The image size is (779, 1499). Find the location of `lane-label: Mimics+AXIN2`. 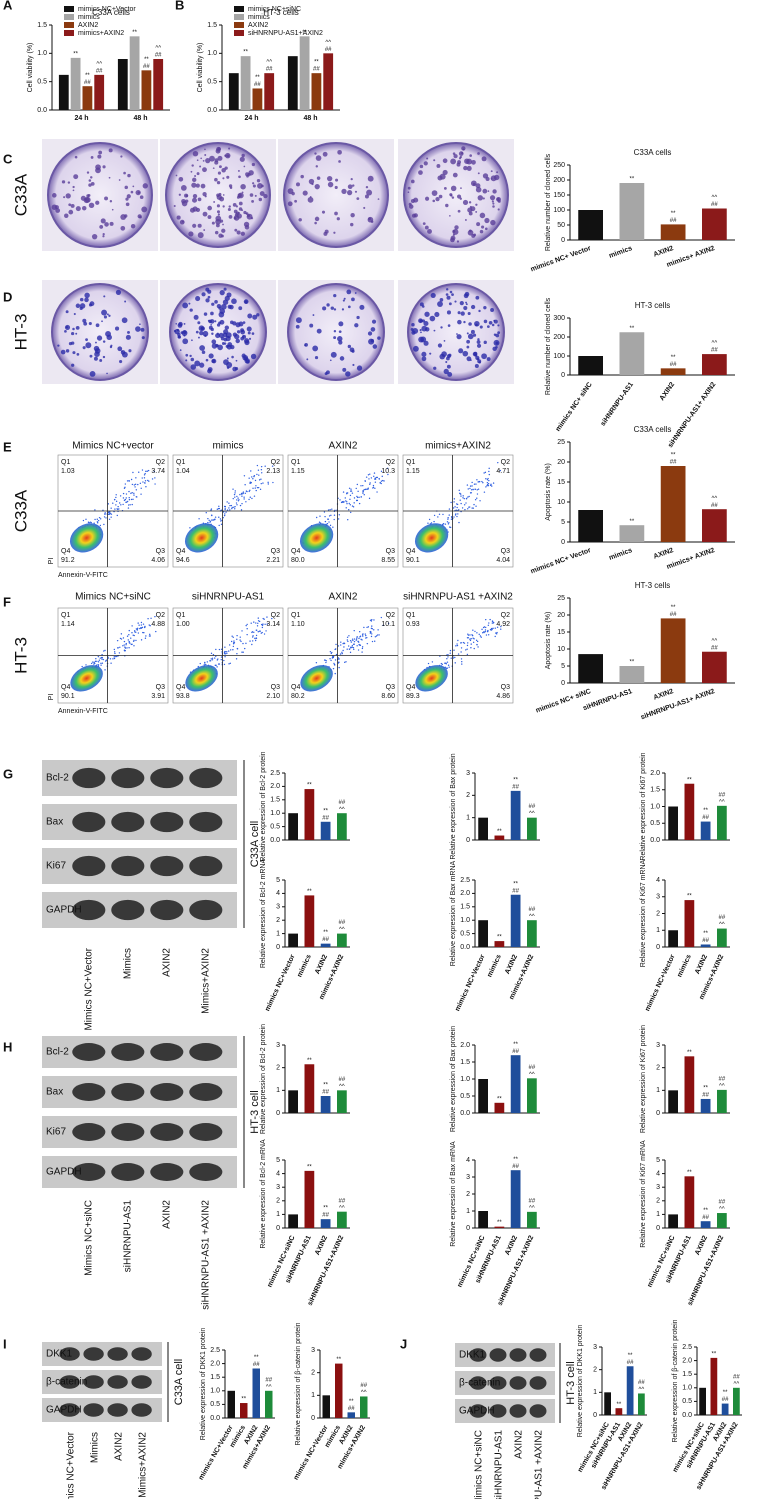

lane-label: Mimics+AXIN2 is located at coordinates (142, 1465).